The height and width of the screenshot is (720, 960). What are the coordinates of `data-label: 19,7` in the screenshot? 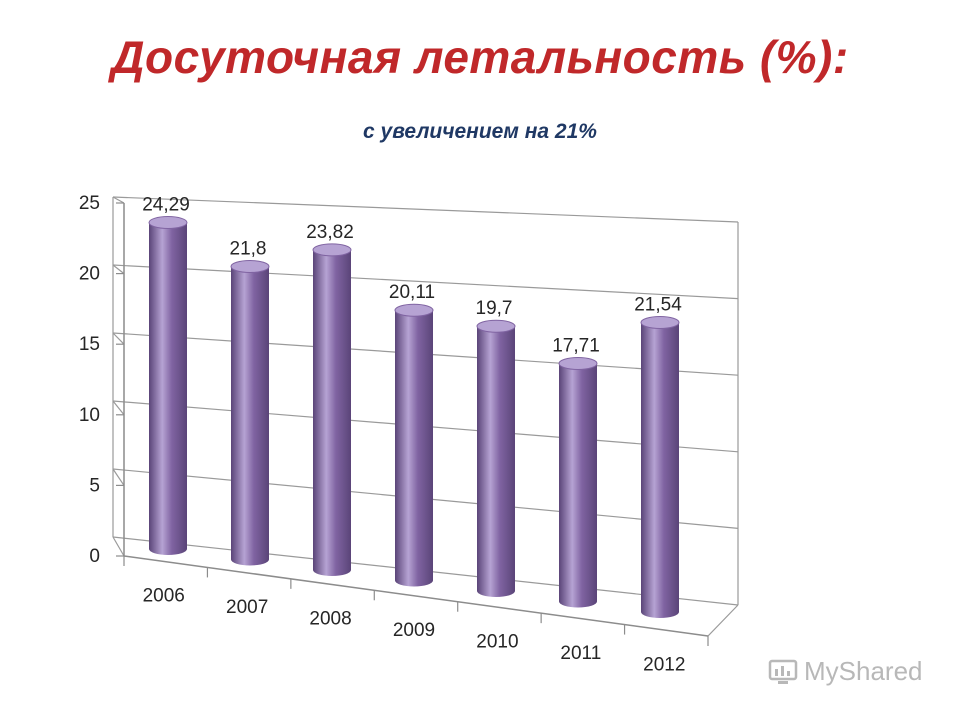 It's located at (494, 308).